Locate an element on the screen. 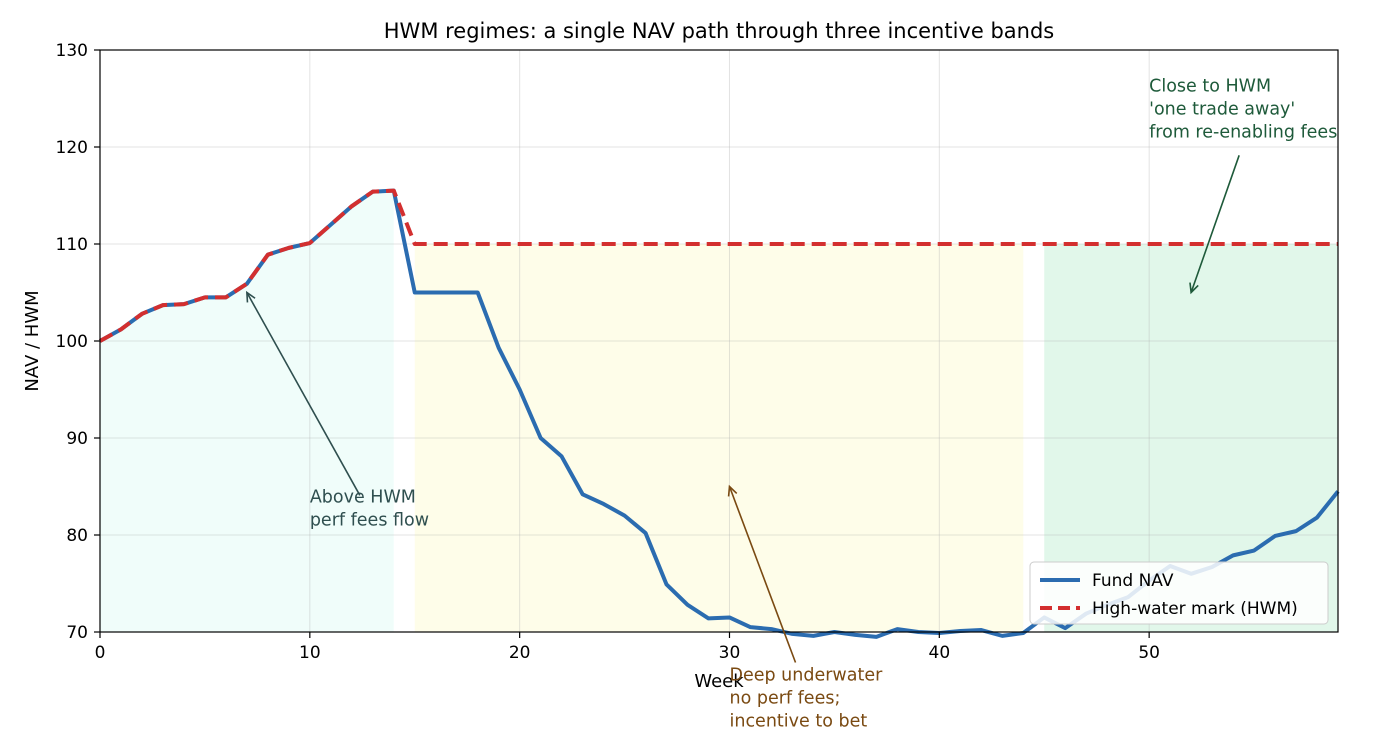 The image size is (1400, 756). annotation-text-close-to-hwm: Close to HWM is located at coordinates (1210, 86).